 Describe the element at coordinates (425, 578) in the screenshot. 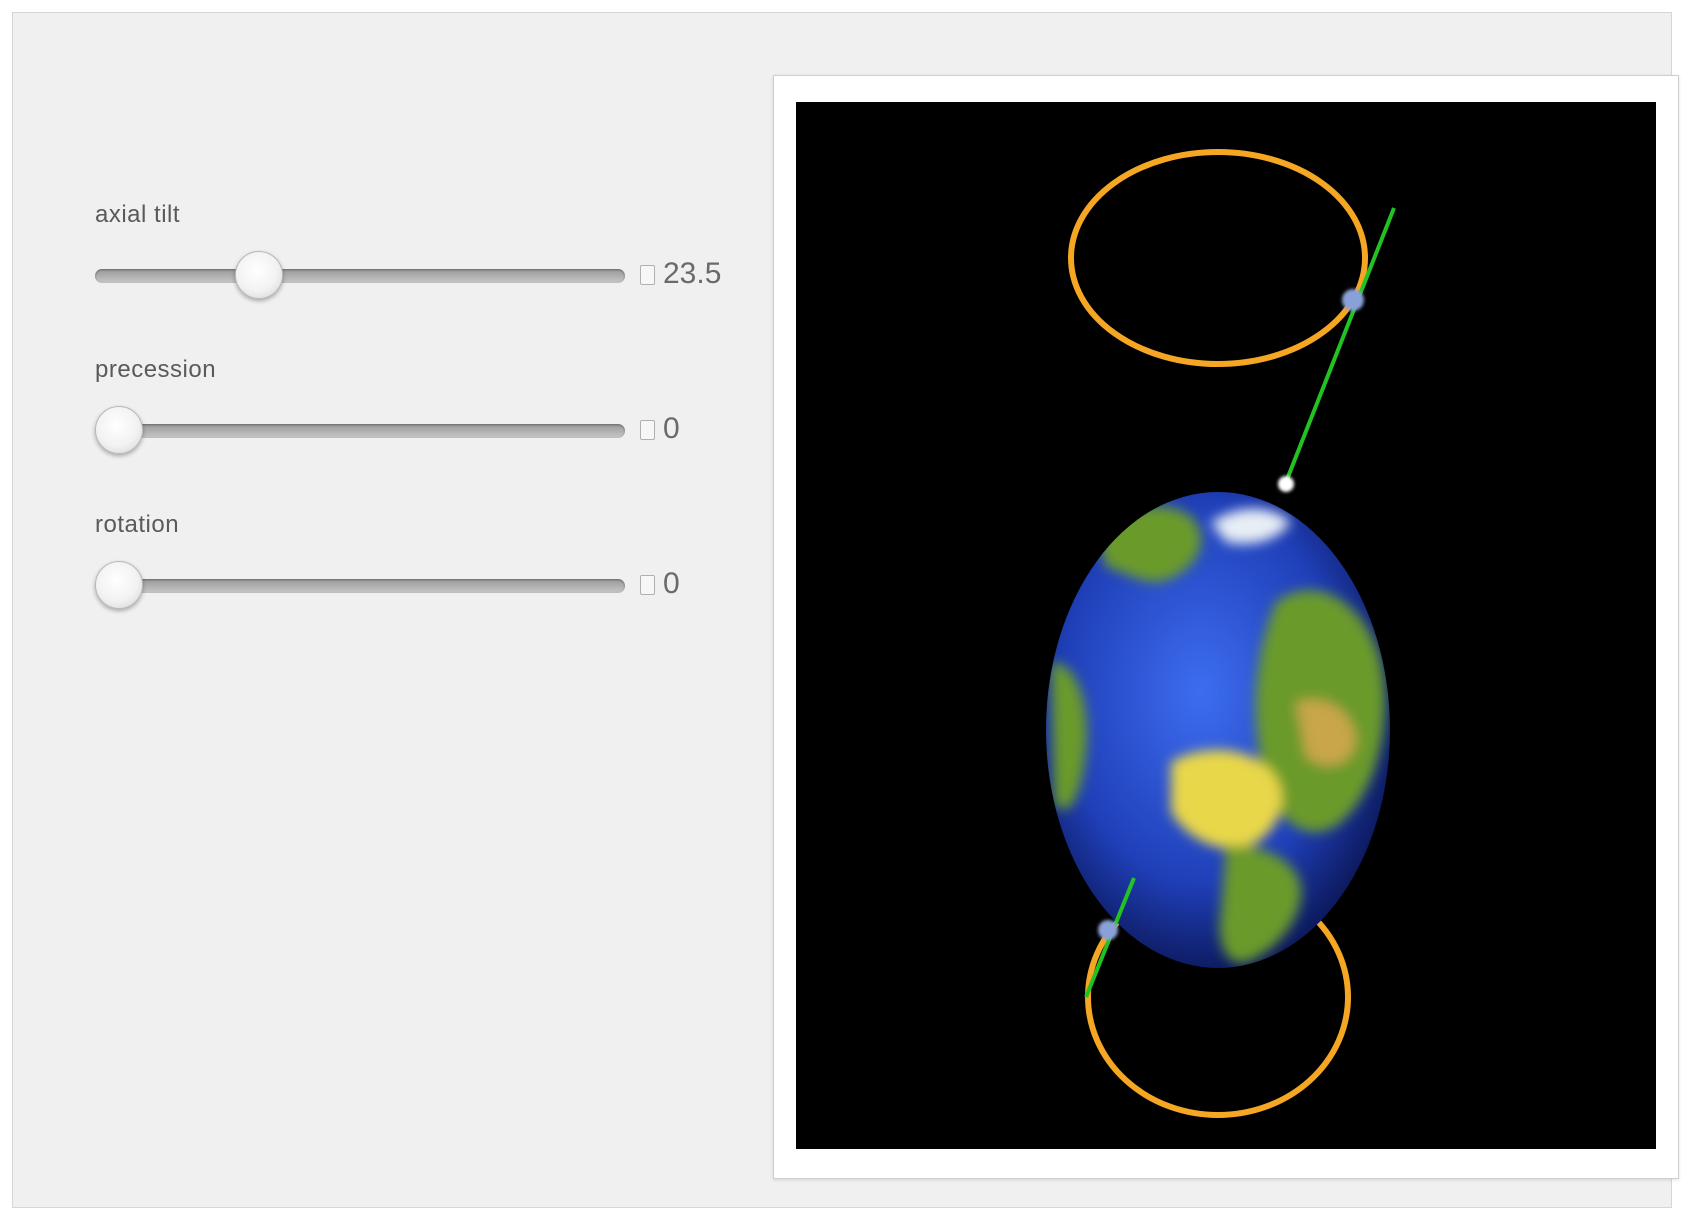

I see `rotation-control: rotation 0` at that location.